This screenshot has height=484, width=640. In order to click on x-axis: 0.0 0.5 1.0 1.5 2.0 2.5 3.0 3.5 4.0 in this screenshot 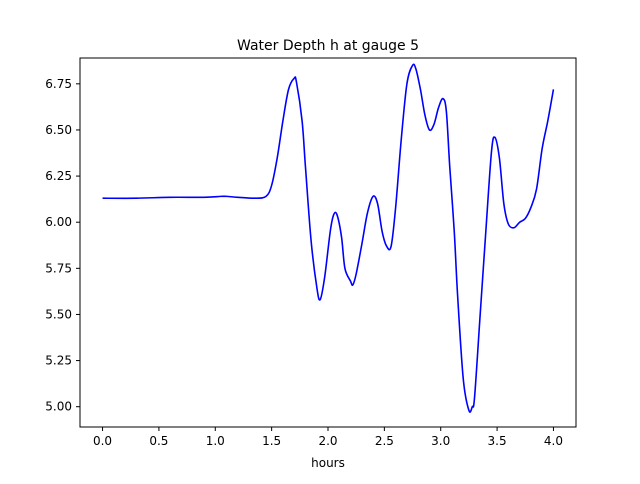, I will do `click(328, 437)`.